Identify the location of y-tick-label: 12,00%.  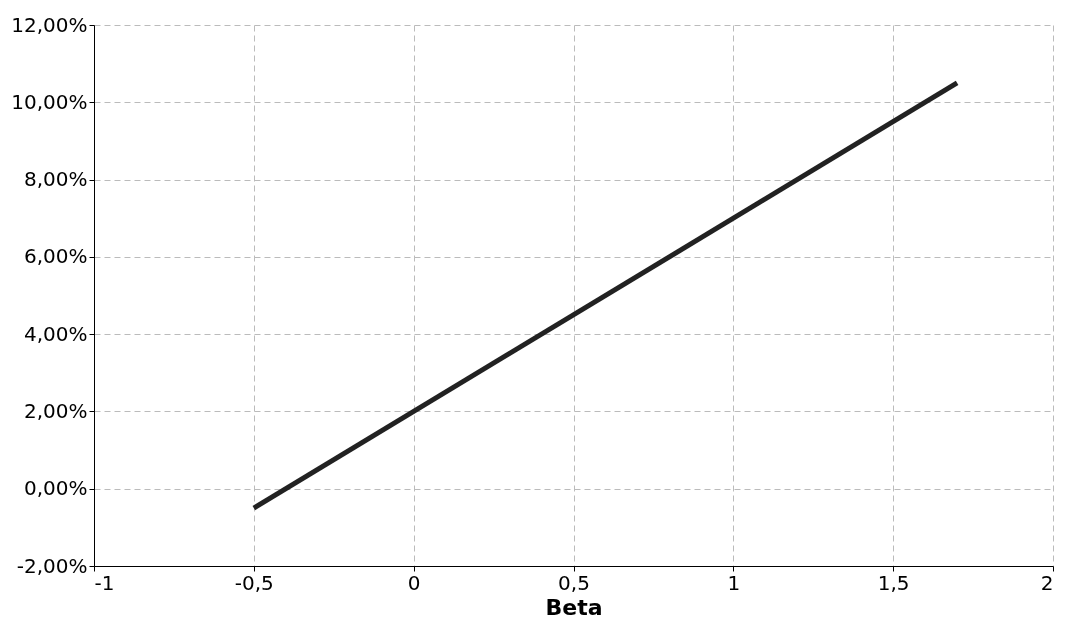
(49, 24).